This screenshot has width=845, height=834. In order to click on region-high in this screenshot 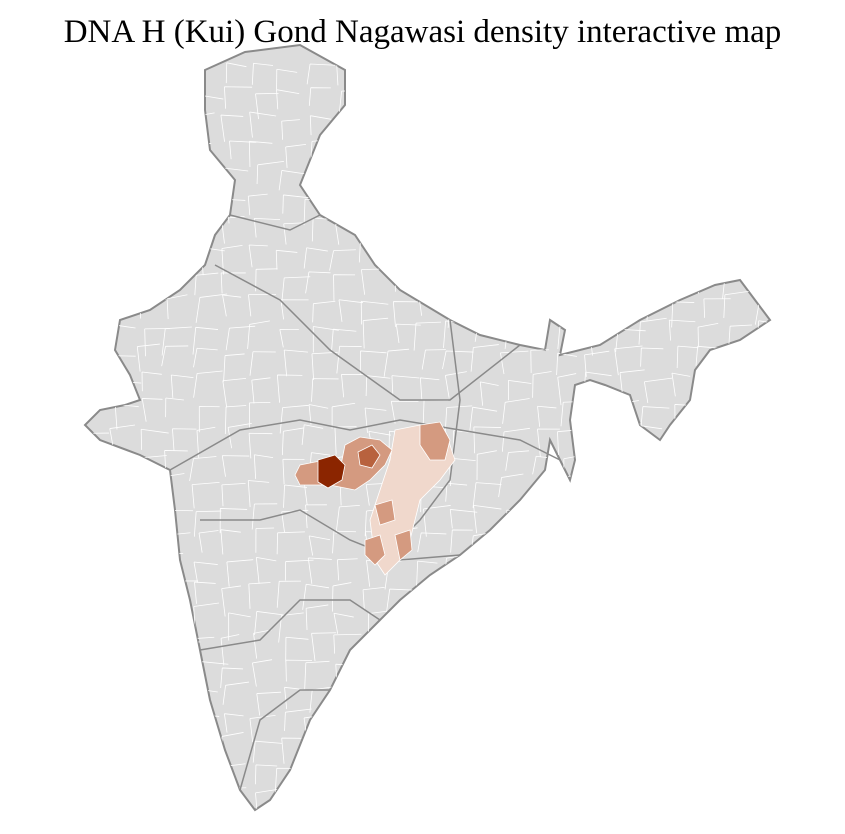, I will do `click(369, 456)`.